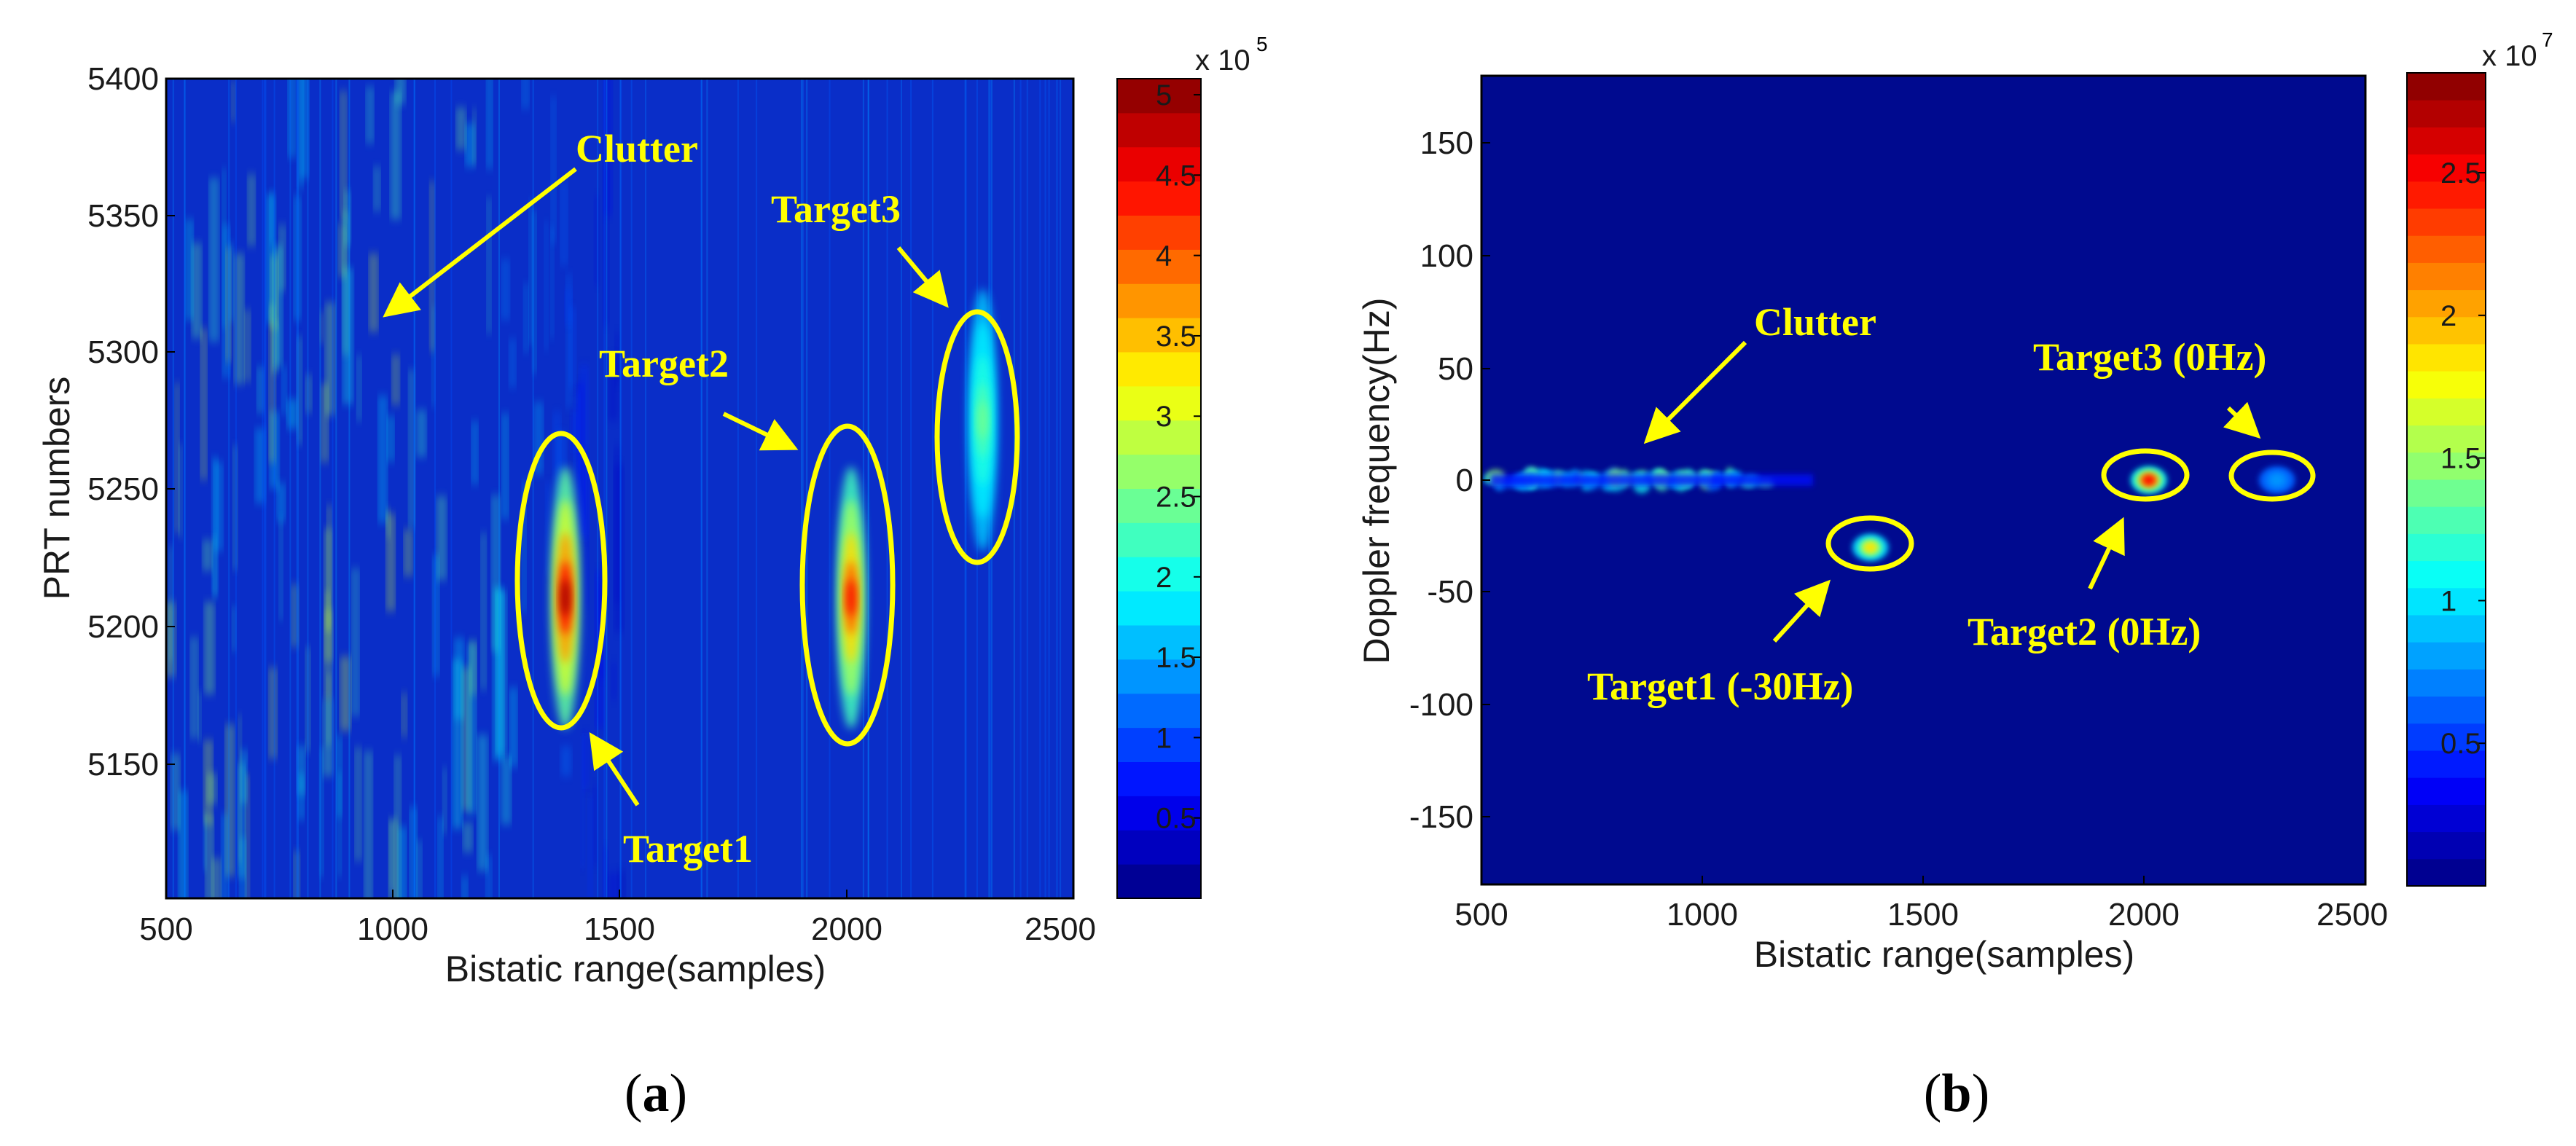 Image resolution: width=2576 pixels, height=1146 pixels. What do you see at coordinates (1944, 955) in the screenshot?
I see `x-axis-label-b: Bistatic range(samples)` at bounding box center [1944, 955].